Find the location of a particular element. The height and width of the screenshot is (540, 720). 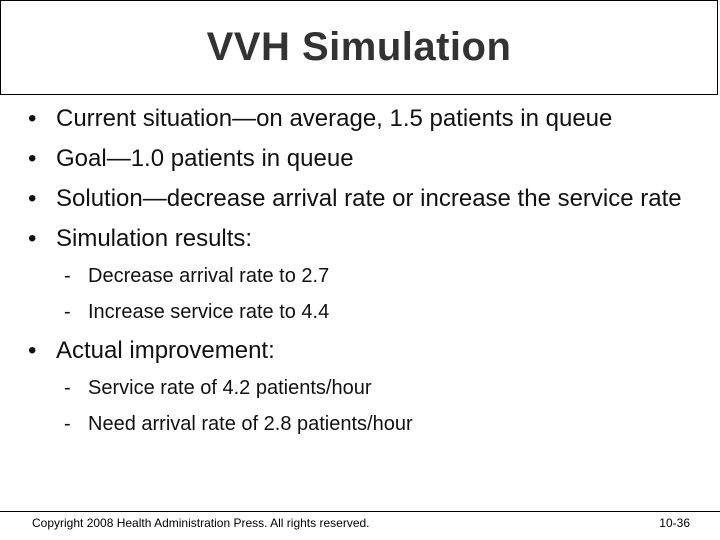

footer-page-number: 10-36 is located at coordinates (674, 523).